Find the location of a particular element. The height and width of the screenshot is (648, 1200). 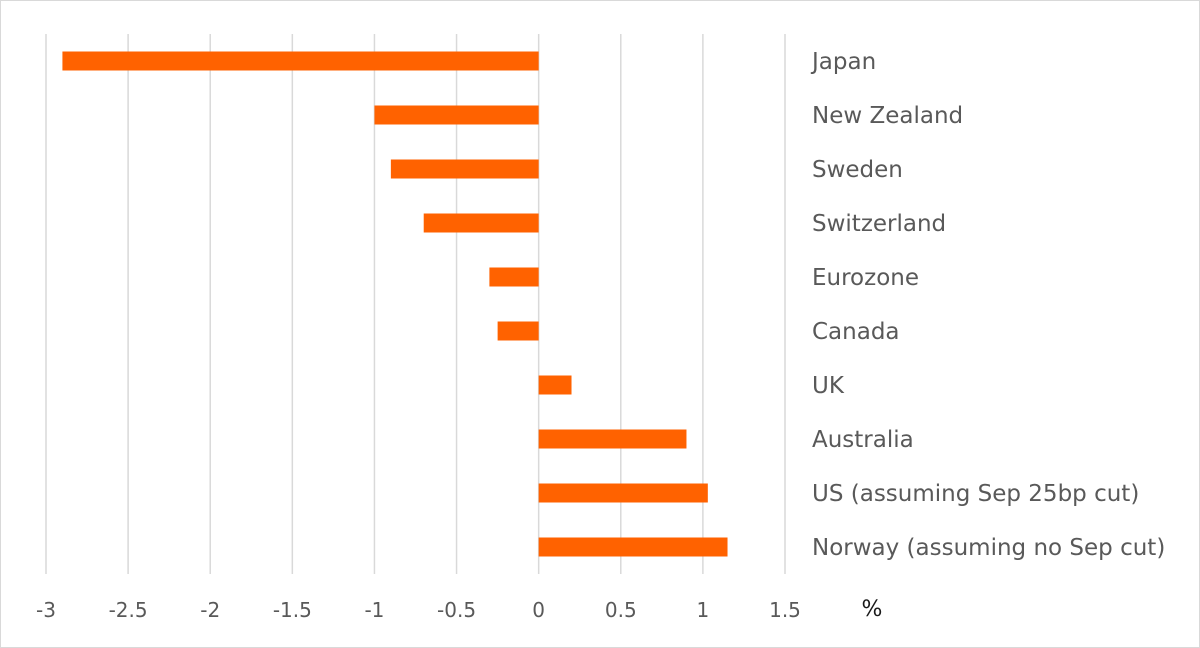

x-tick-label: 0 is located at coordinates (538, 610).